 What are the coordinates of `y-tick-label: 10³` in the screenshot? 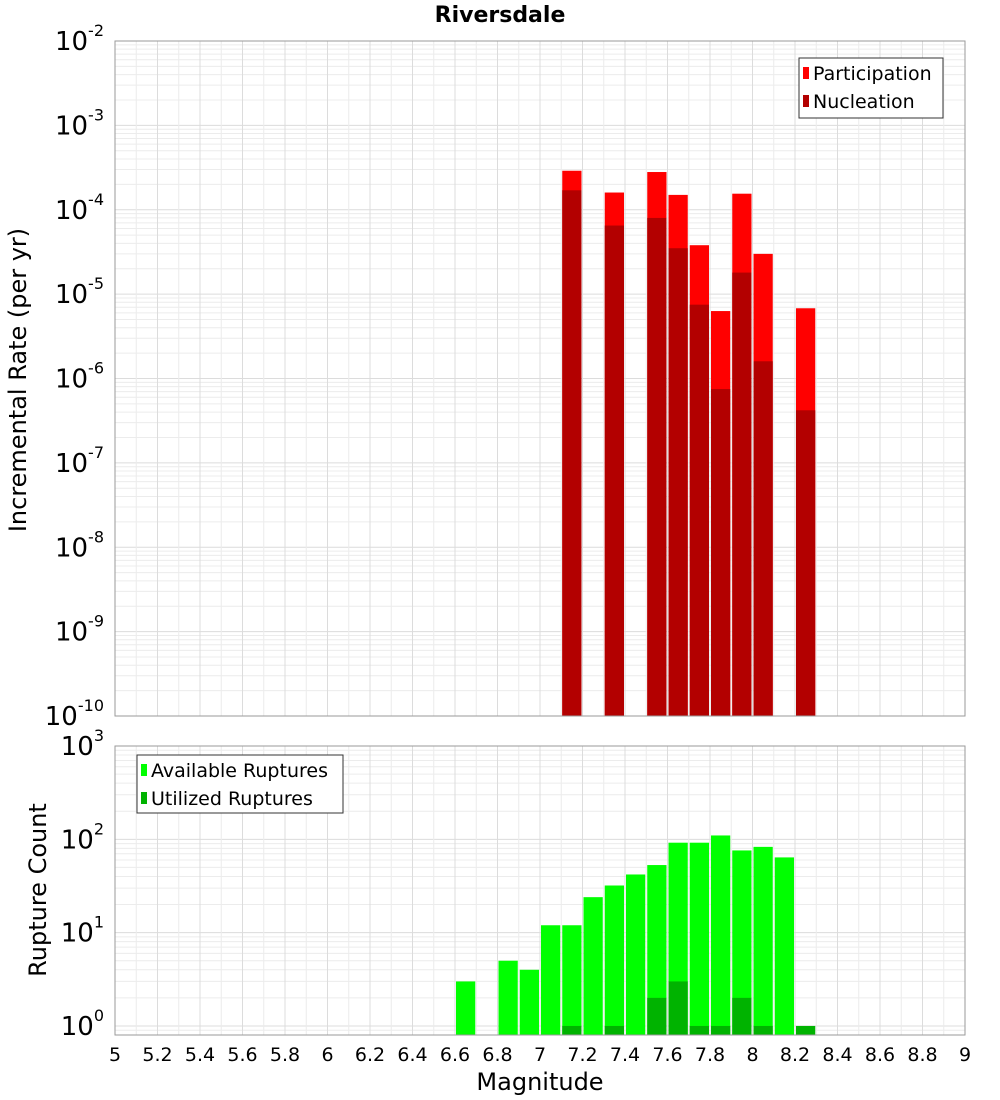 It's located at (82, 744).